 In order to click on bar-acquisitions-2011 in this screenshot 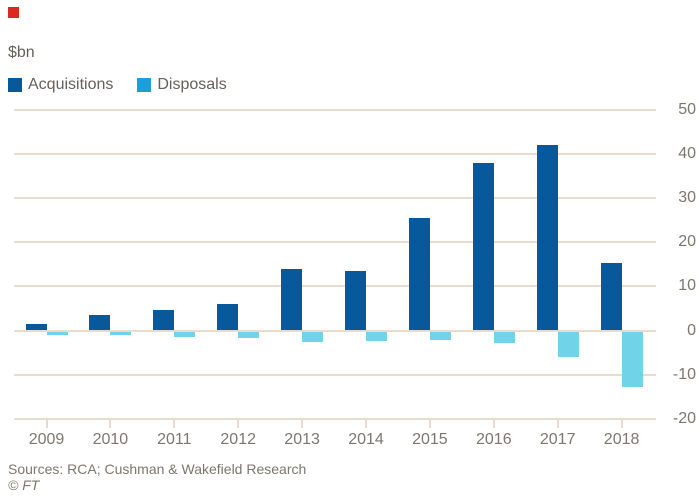, I will do `click(164, 320)`.